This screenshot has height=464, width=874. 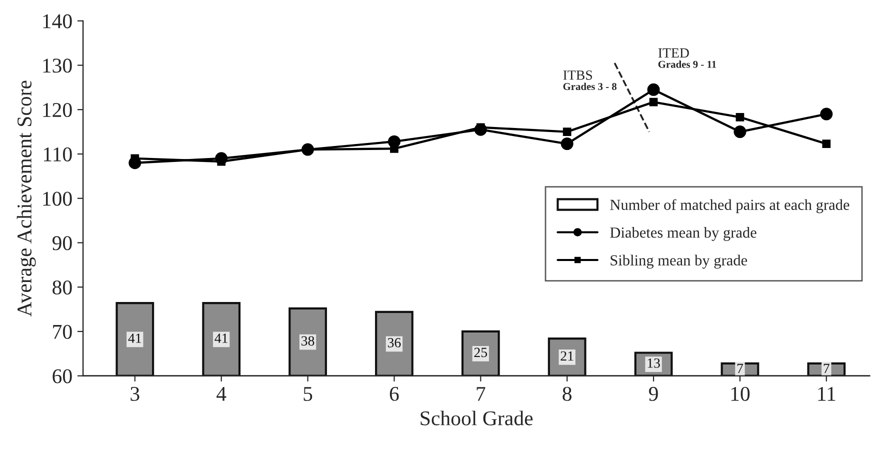 I want to click on y-axis-title: Average Achievement Score, so click(x=26, y=198).